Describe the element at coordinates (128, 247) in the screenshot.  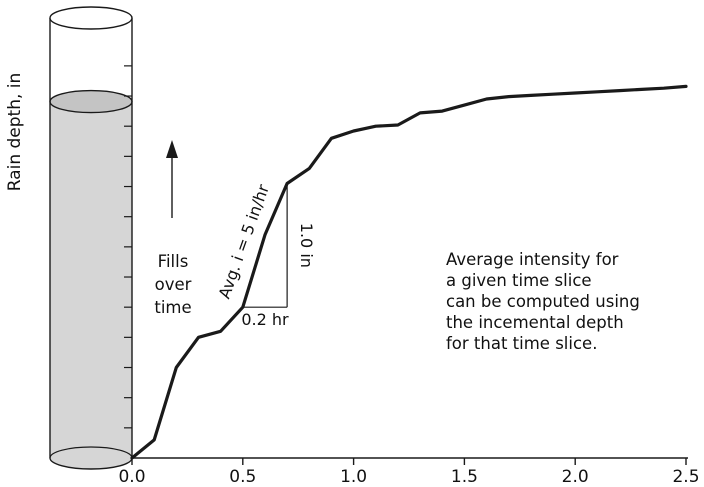
I see `y-axis-ticks` at that location.